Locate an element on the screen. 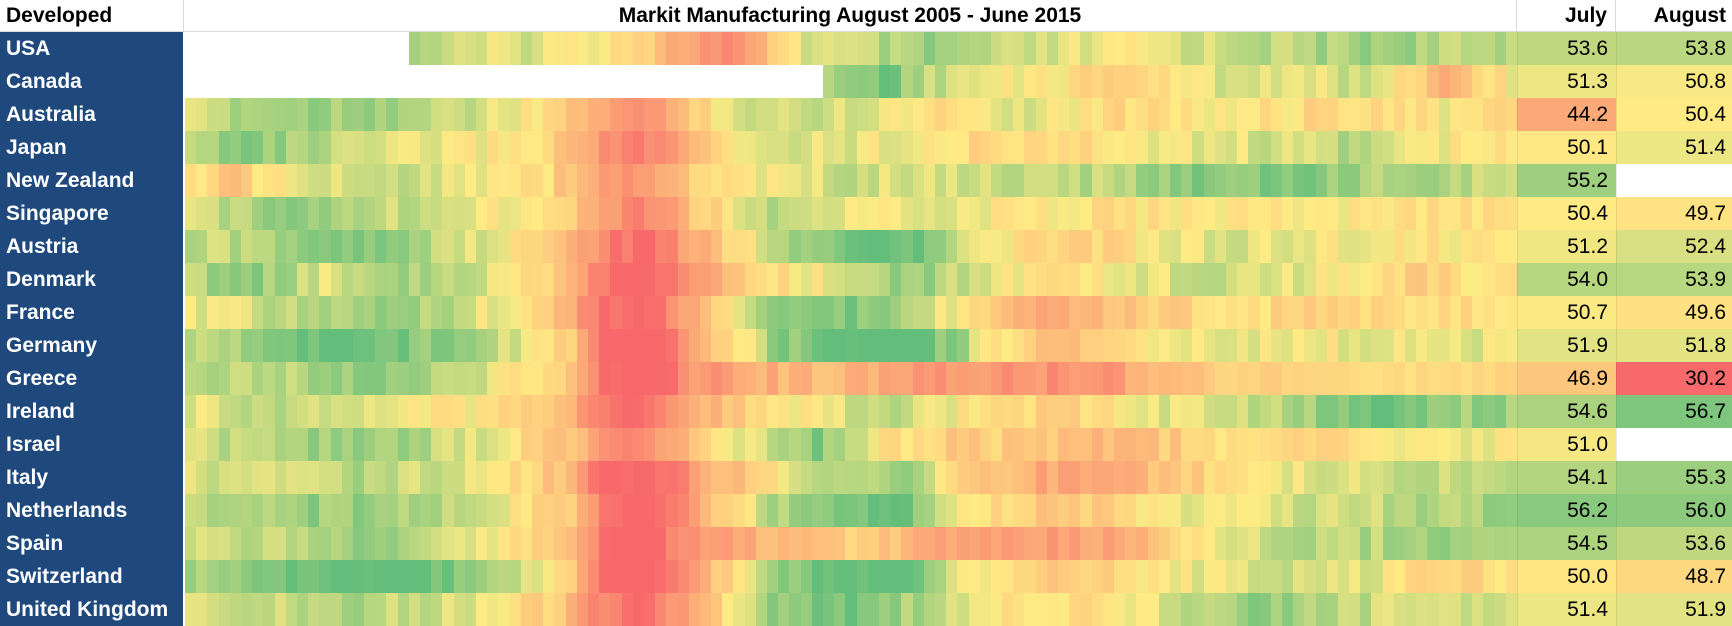 This screenshot has width=1732, height=626. august-value: 51.8 is located at coordinates (1674, 345).